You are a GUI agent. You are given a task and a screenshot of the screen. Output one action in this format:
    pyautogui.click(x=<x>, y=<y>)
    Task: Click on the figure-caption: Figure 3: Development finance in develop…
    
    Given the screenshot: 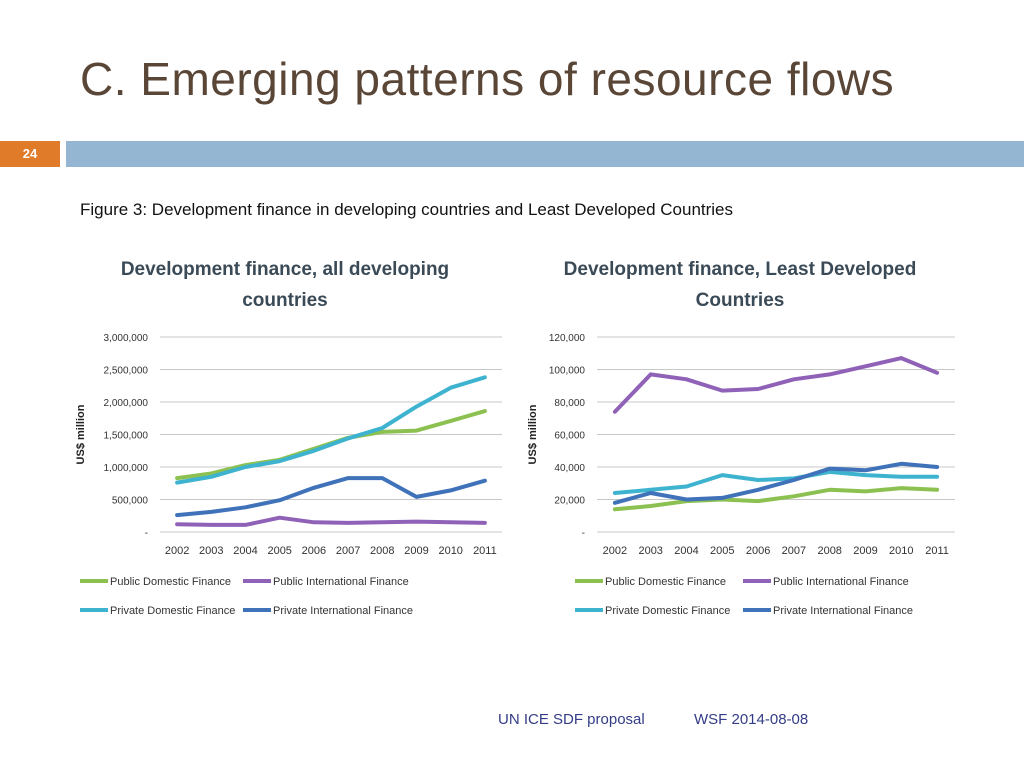 What is the action you would take?
    pyautogui.click(x=407, y=209)
    